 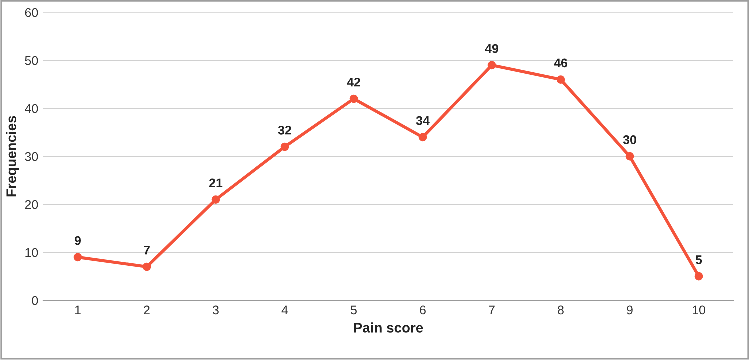 What do you see at coordinates (423, 310) in the screenshot?
I see `x-tick-label: 6` at bounding box center [423, 310].